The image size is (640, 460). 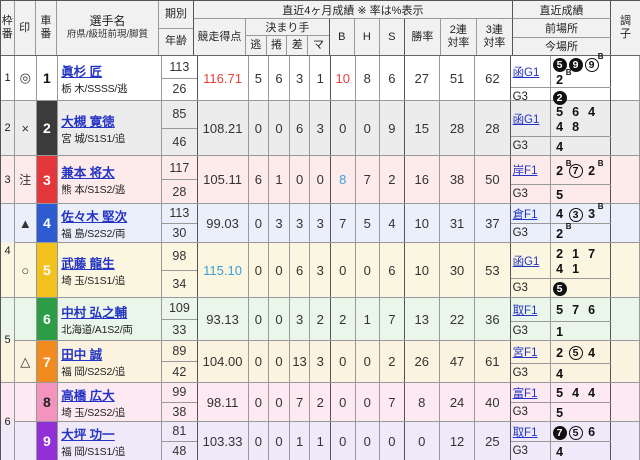 What do you see at coordinates (110, 361) in the screenshot?
I see `rider-cell: 田中 誠 福 岡/S2S2/追` at bounding box center [110, 361].